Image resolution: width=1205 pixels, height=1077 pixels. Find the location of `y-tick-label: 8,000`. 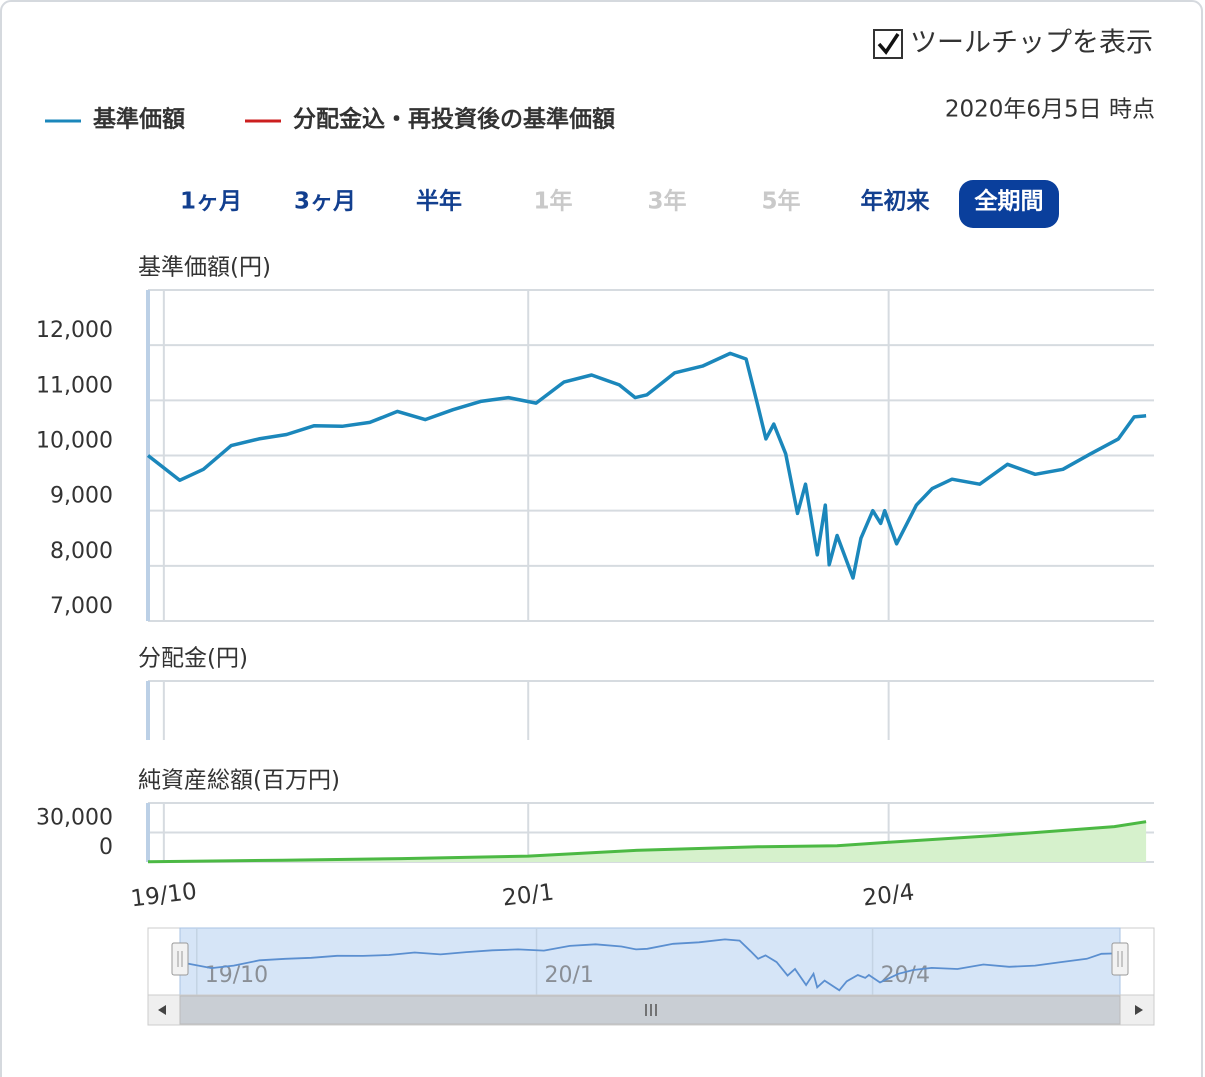

y-tick-label: 8,000 is located at coordinates (81, 551).